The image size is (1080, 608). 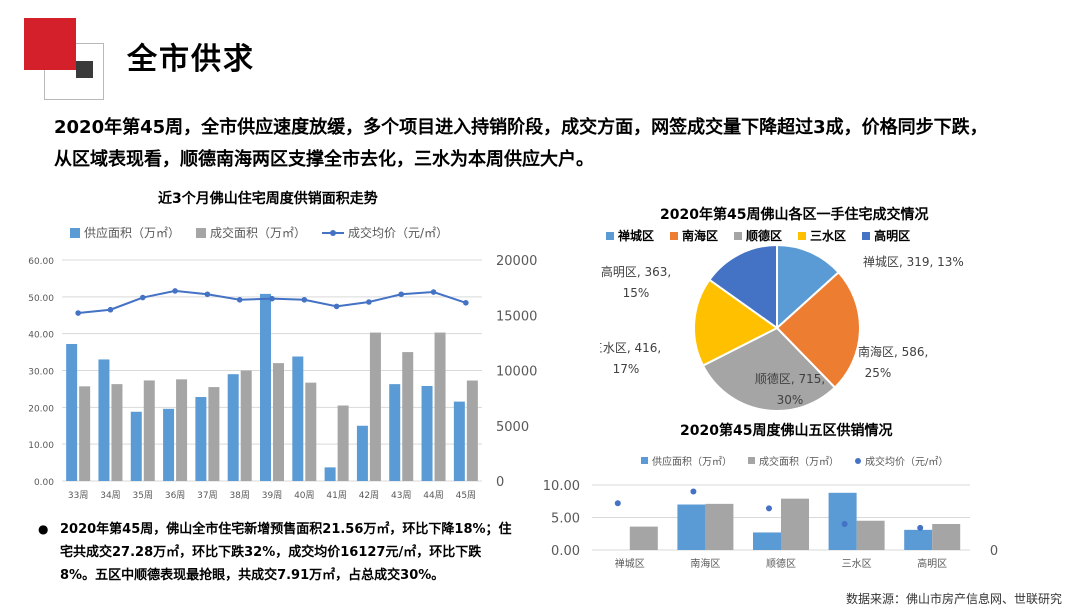 What do you see at coordinates (828, 236) in the screenshot?
I see `pie-legend-label: 三水区` at bounding box center [828, 236].